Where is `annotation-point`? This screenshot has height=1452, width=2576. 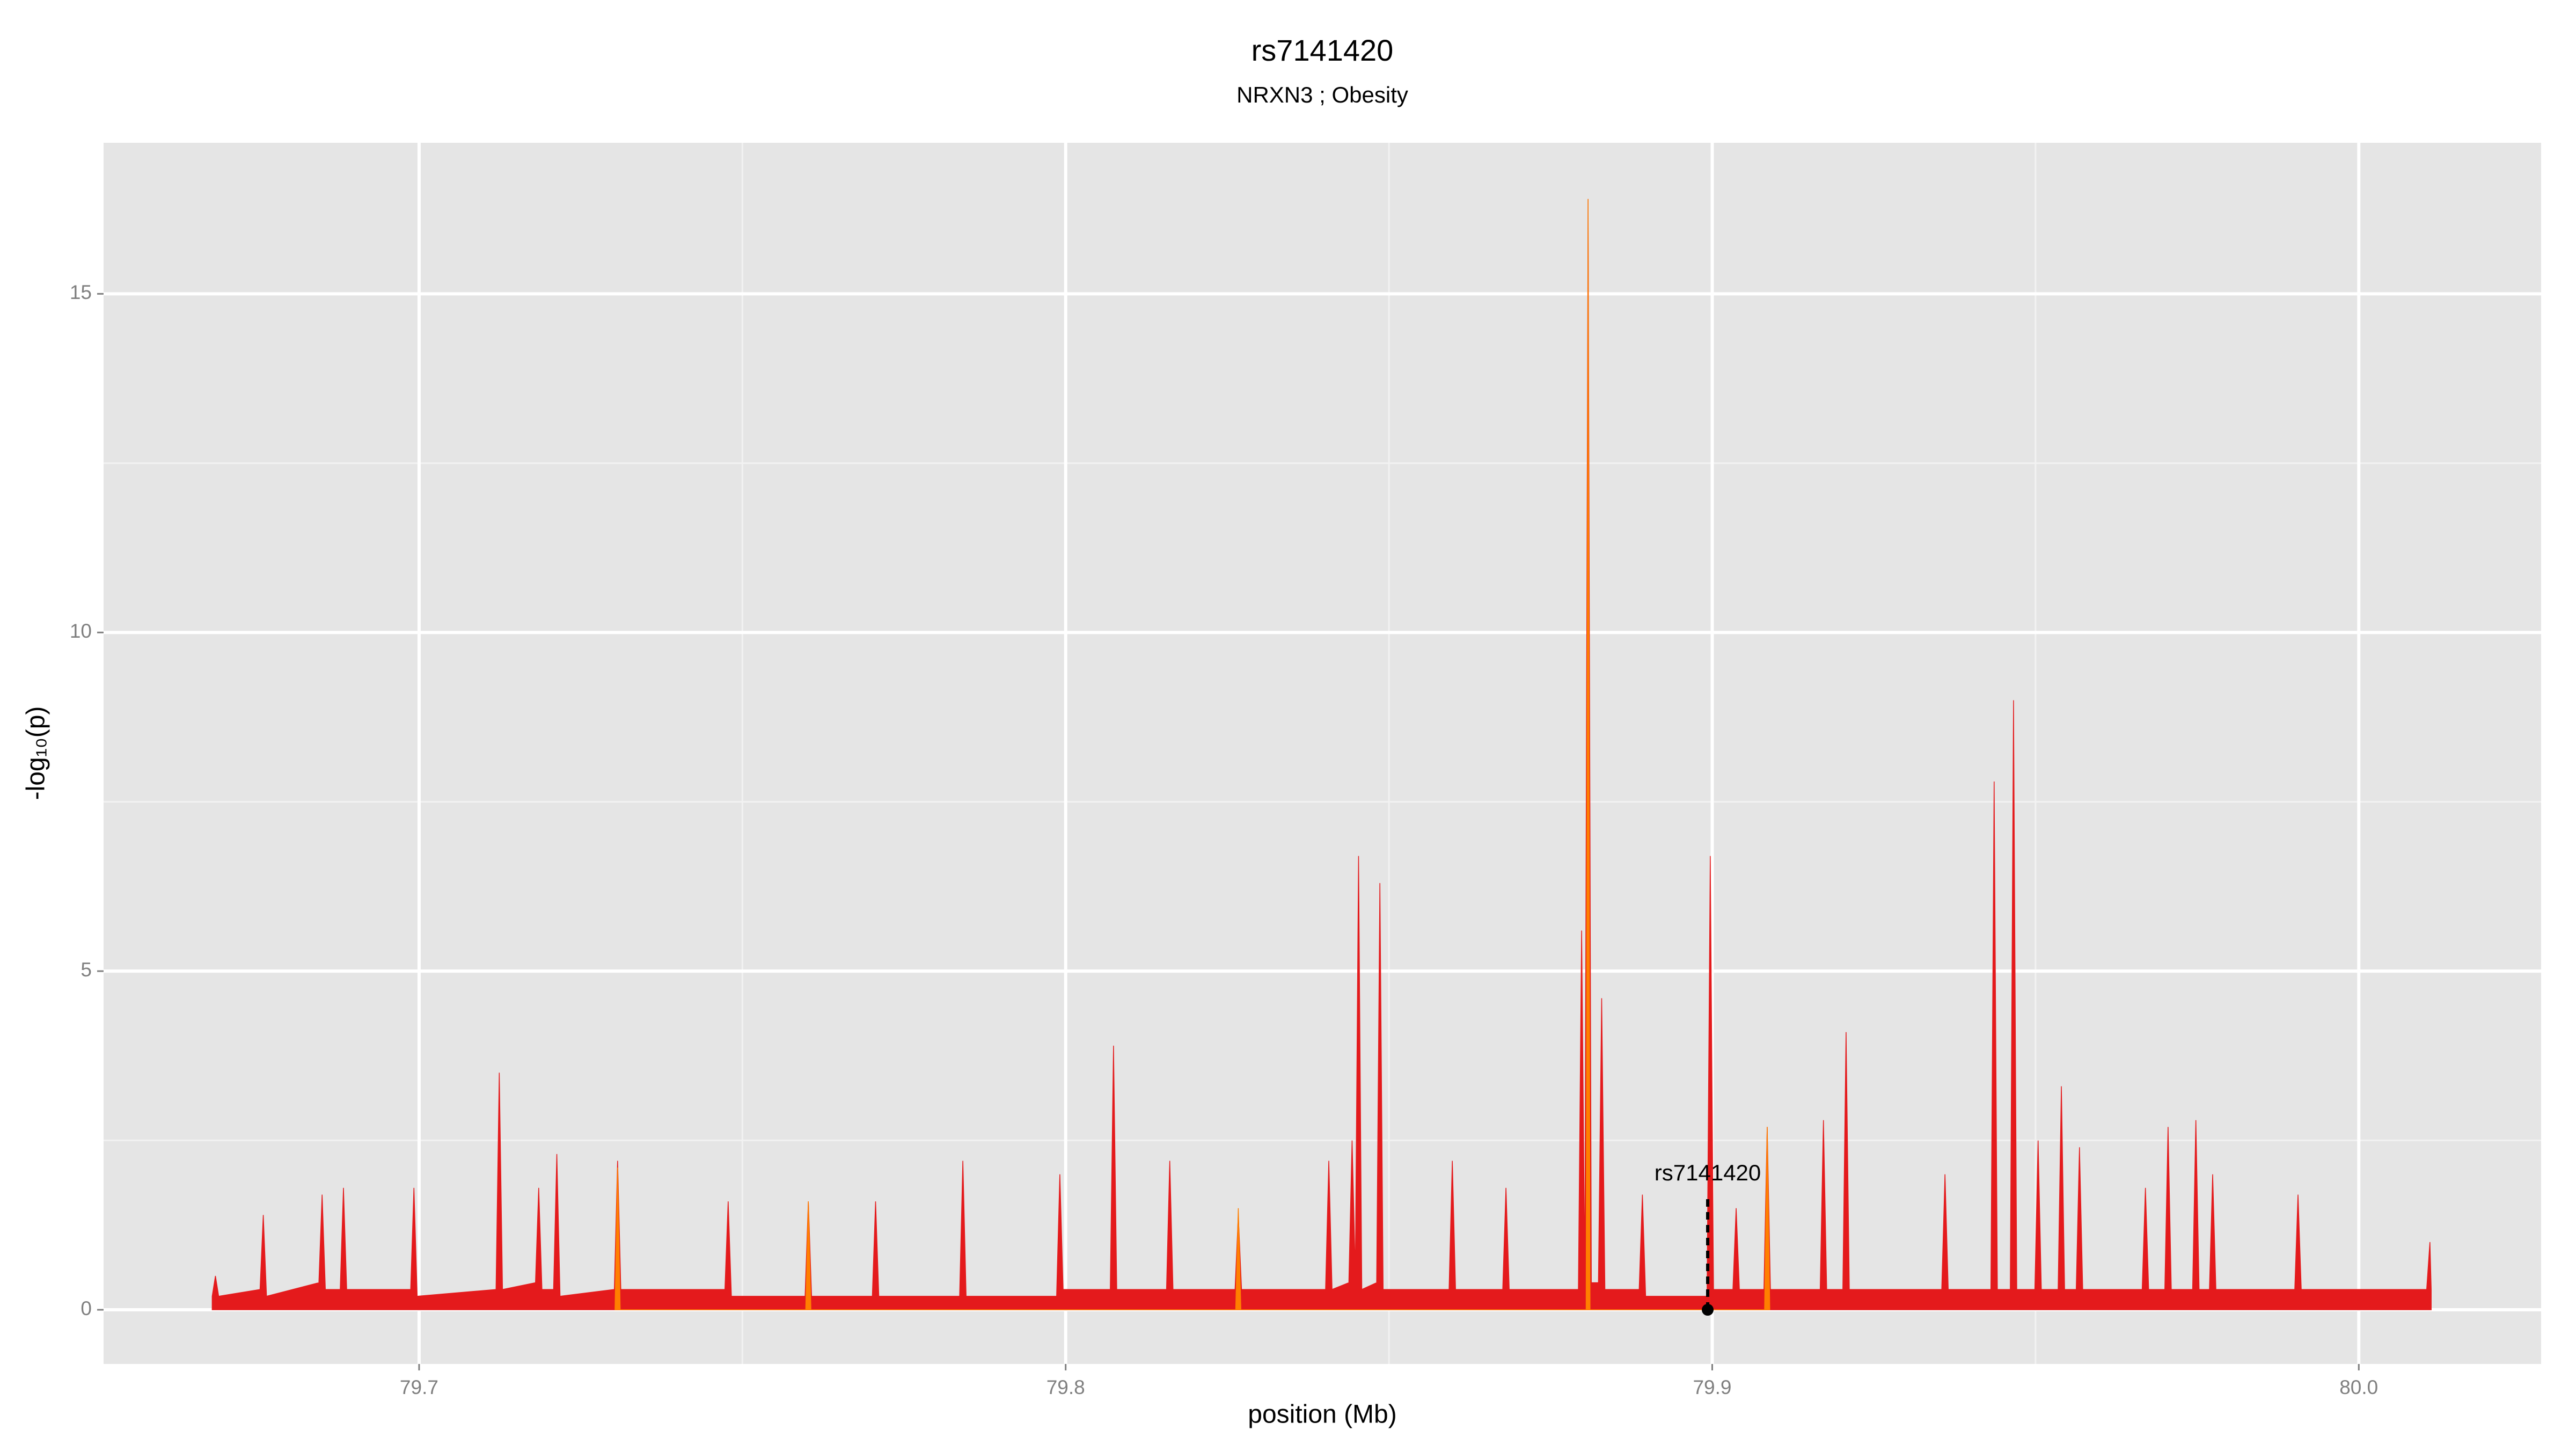
annotation-point is located at coordinates (1708, 1310).